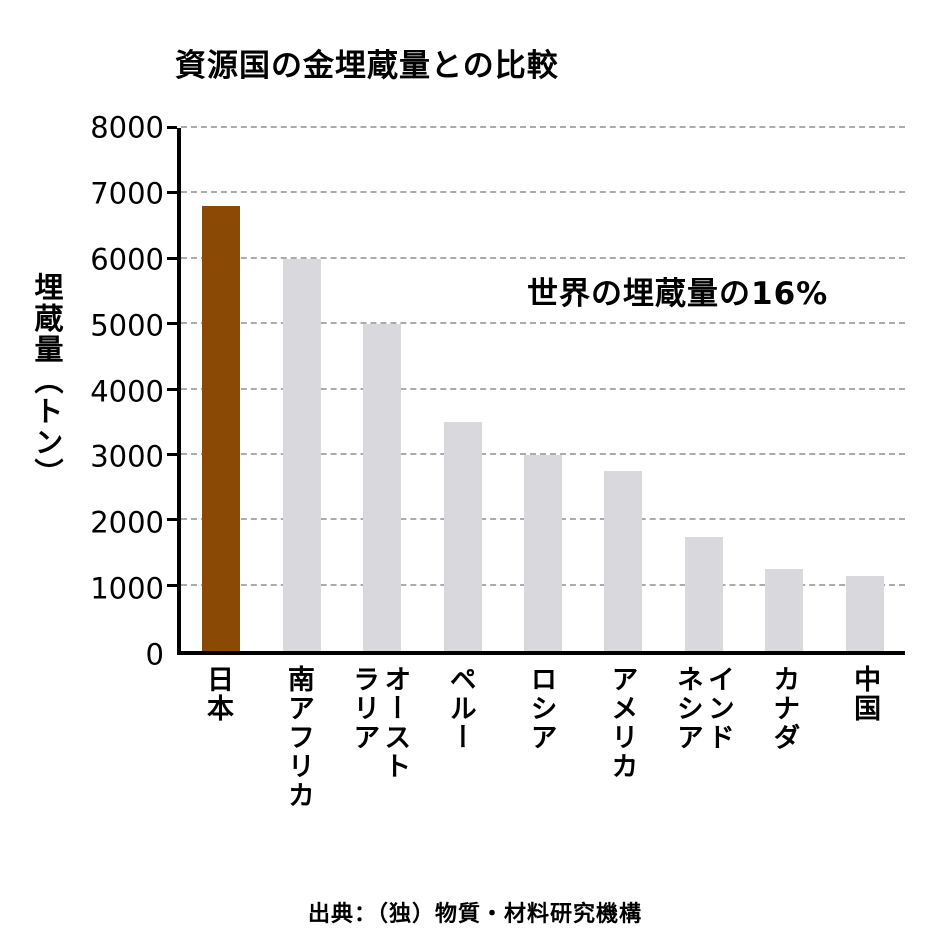 The width and height of the screenshot is (950, 950). I want to click on x-axis-label: 南アフリカ, so click(298, 737).